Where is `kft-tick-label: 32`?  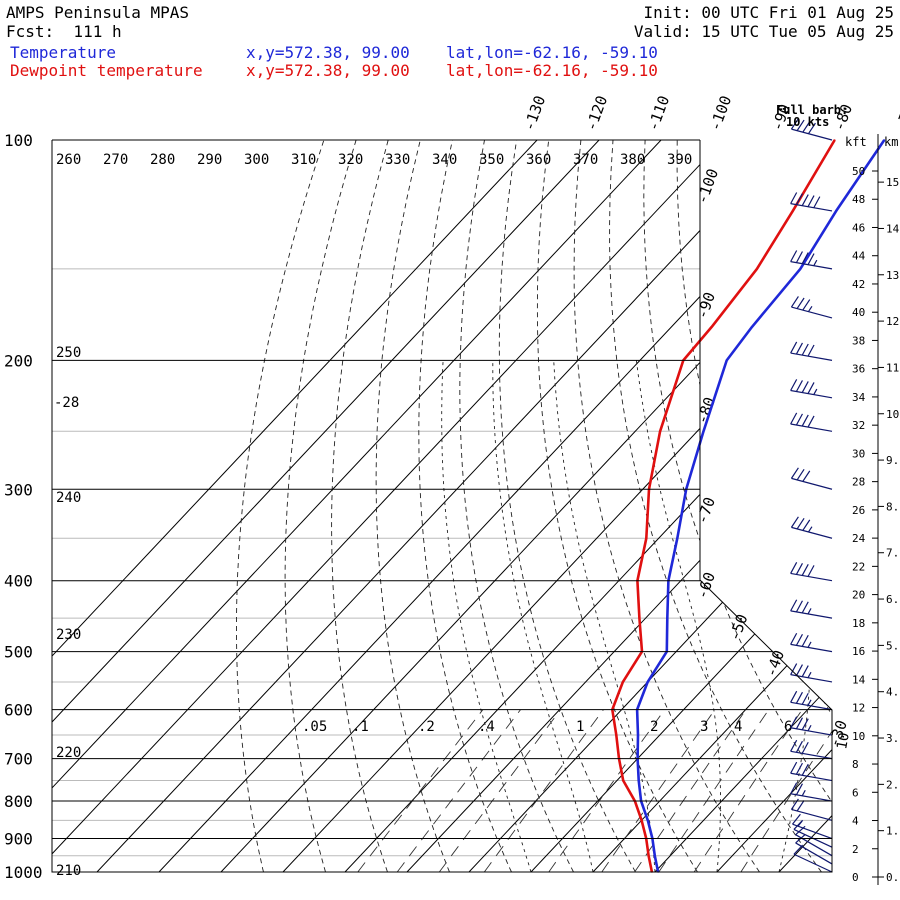 kft-tick-label: 32 is located at coordinates (858, 425).